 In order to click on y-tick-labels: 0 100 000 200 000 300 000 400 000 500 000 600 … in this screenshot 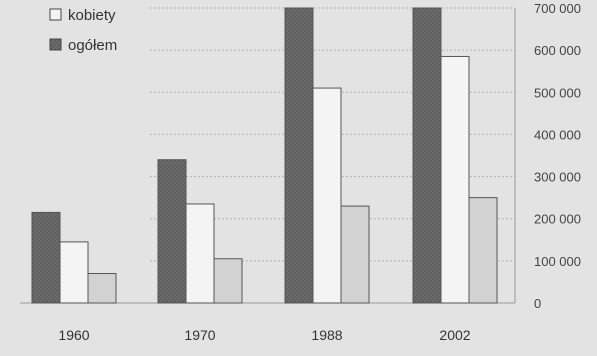, I will do `click(557, 156)`.